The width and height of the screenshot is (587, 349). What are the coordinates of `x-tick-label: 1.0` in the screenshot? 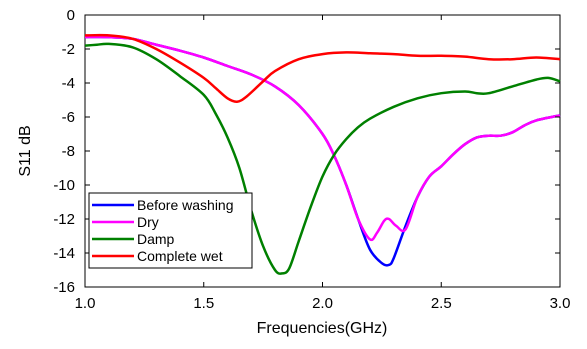 It's located at (85, 303).